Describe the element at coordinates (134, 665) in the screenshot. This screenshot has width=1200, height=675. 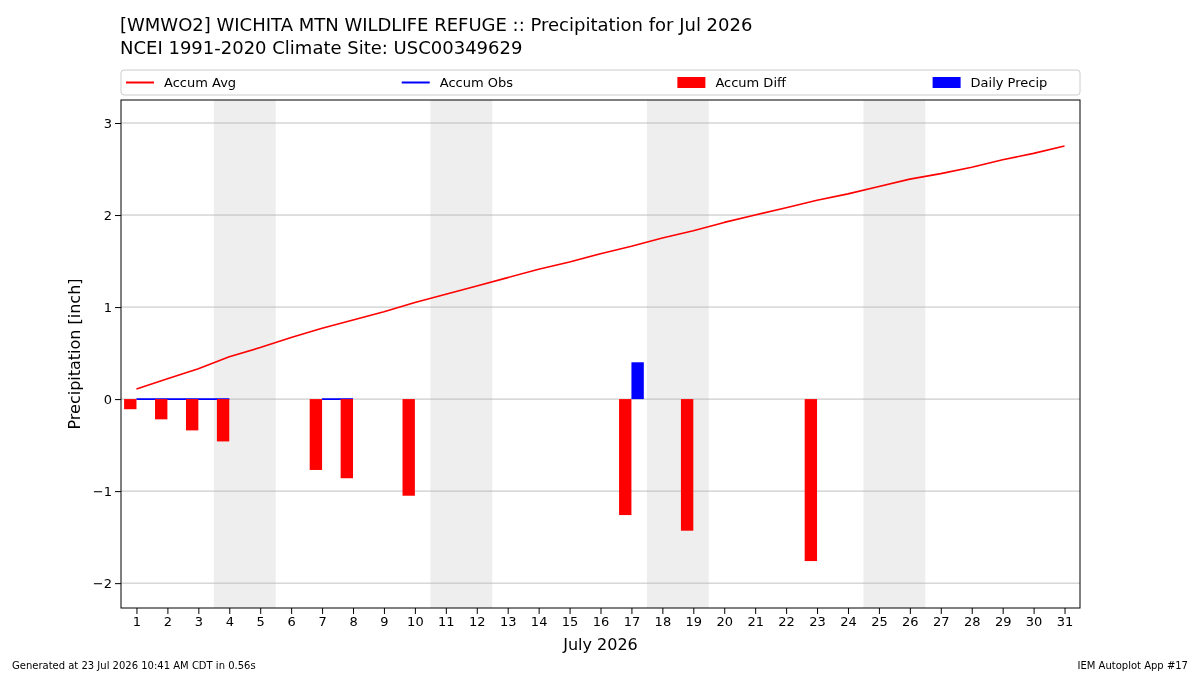
I see `text: Generated at 23 Jul 2026 10:41 AM CDT in 0.56s` at that location.